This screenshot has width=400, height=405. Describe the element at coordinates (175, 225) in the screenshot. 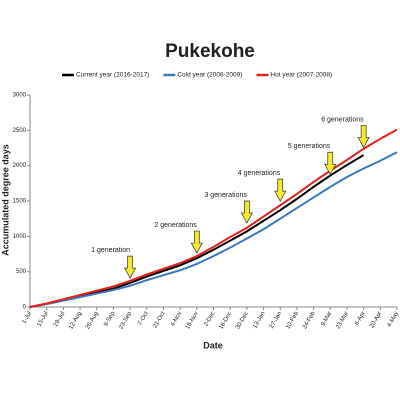

I see `annotation-label: 2 generations` at that location.